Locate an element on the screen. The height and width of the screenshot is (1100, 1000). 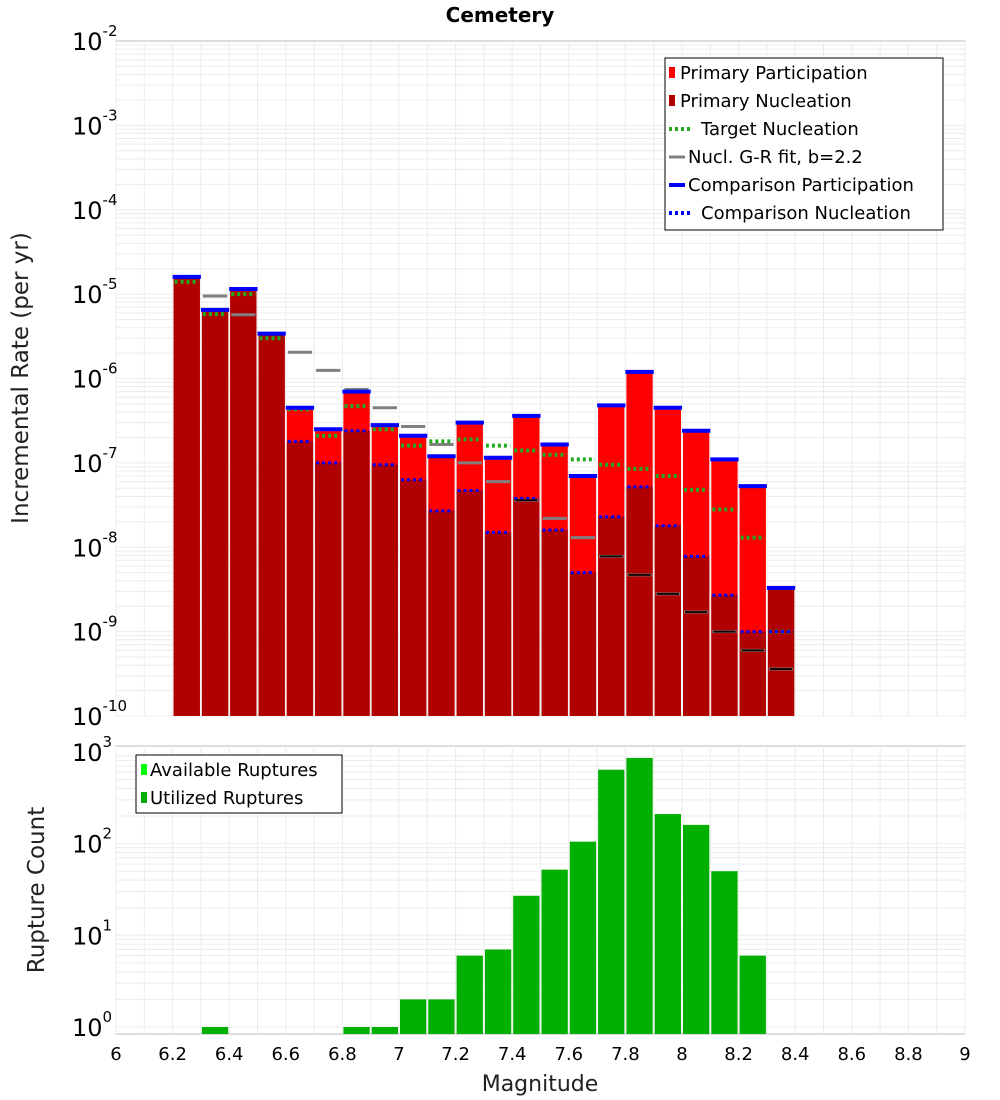
x-tick-label: 7.2 is located at coordinates (455, 1054).